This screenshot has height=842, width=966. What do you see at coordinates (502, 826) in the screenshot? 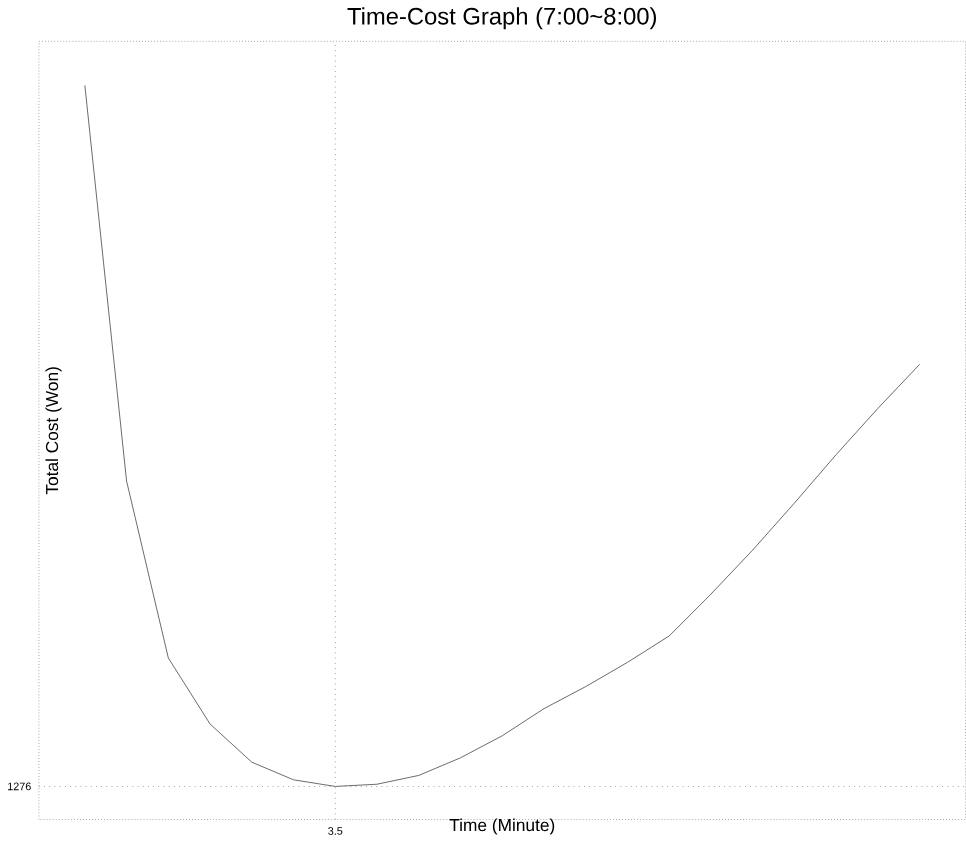
I see `x-axis-title: Time (Minute)` at bounding box center [502, 826].